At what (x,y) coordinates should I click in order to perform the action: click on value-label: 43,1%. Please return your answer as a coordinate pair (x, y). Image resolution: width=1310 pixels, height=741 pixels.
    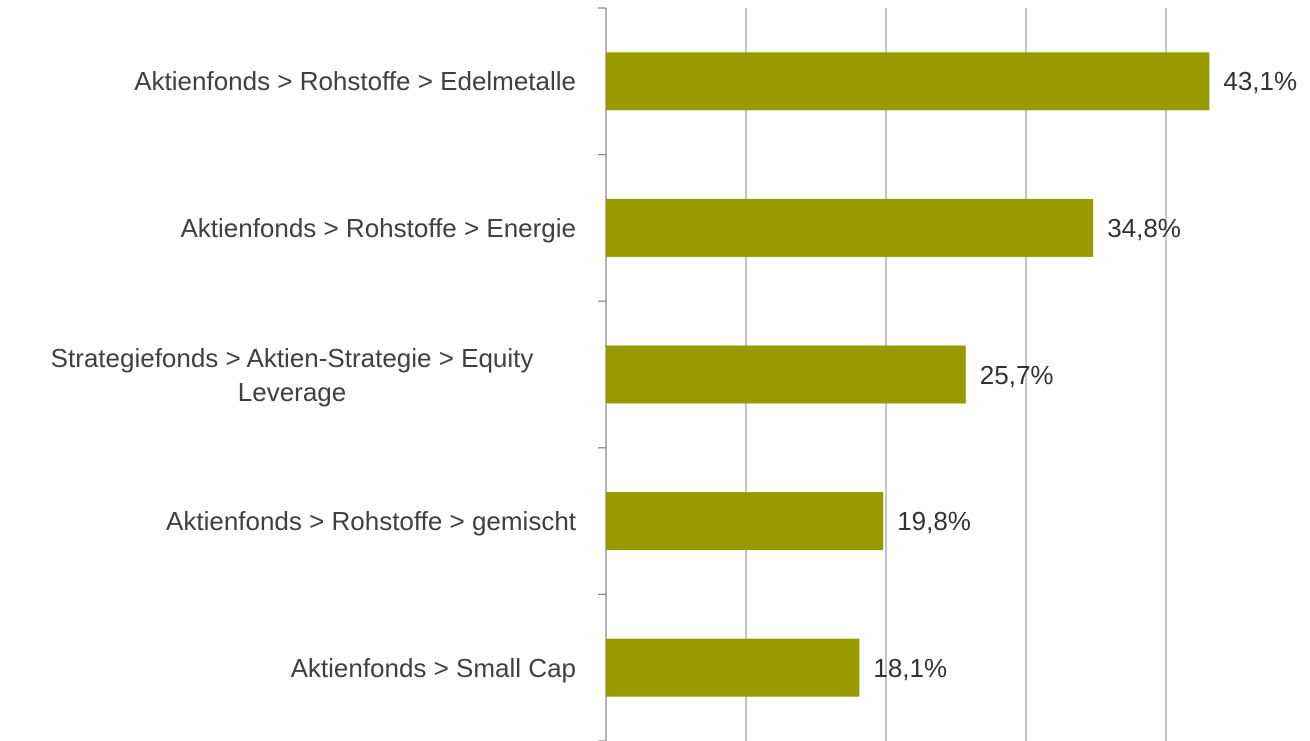
    Looking at the image, I should click on (1260, 81).